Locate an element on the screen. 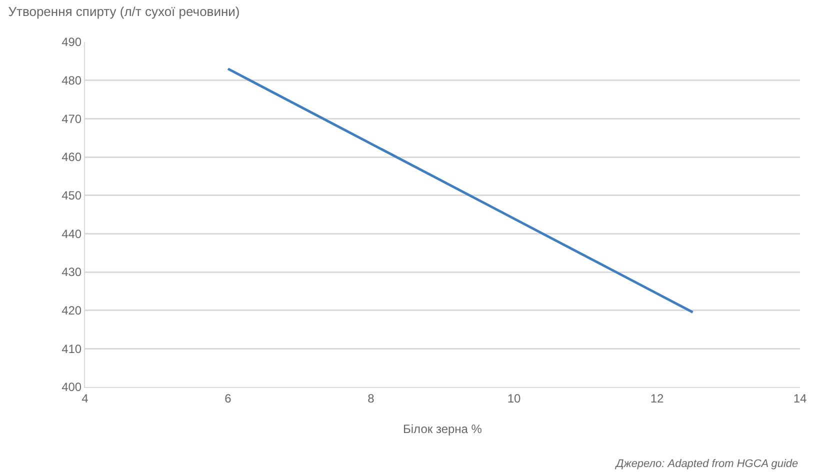 The height and width of the screenshot is (472, 825). chart-title: Утворення спирту (л/т сухої речовини) is located at coordinates (124, 12).